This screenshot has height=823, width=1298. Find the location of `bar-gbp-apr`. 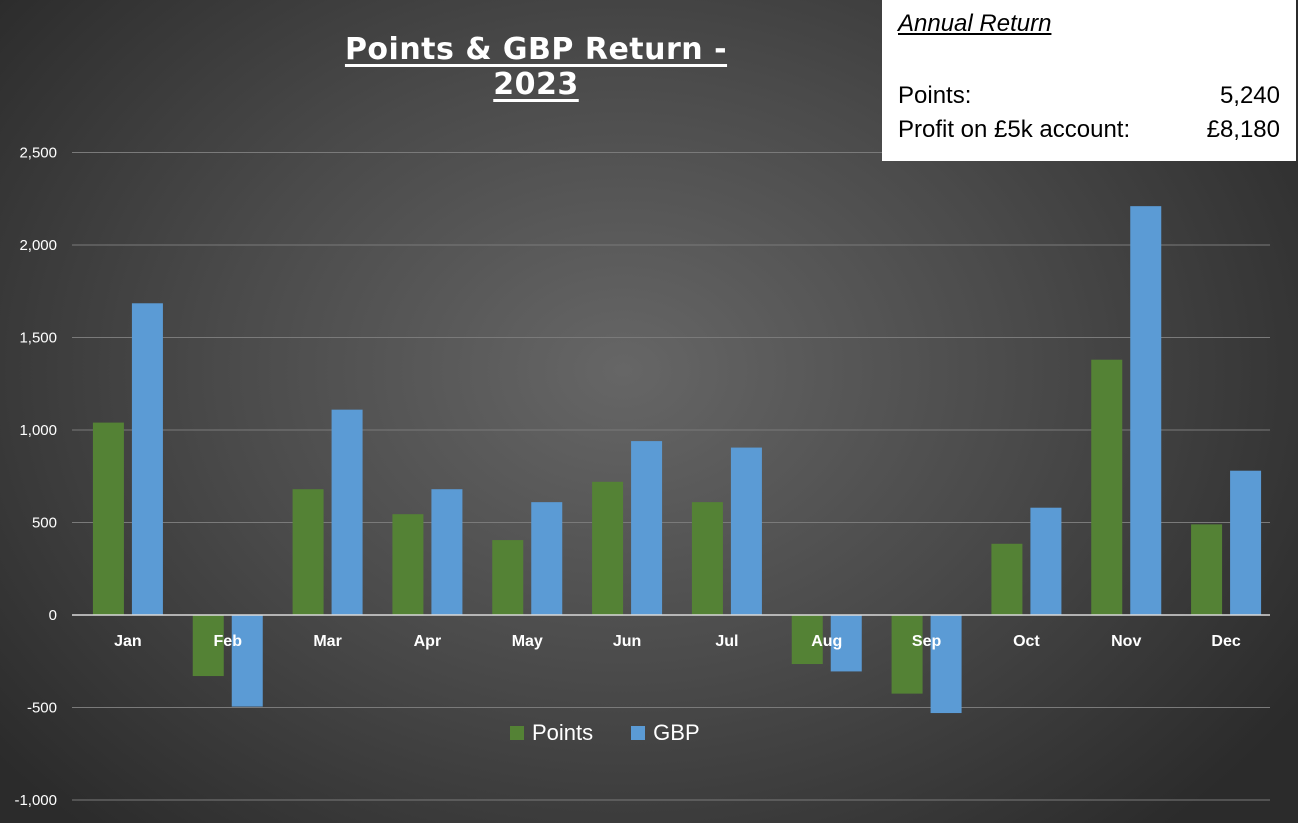

bar-gbp-apr is located at coordinates (447, 552).